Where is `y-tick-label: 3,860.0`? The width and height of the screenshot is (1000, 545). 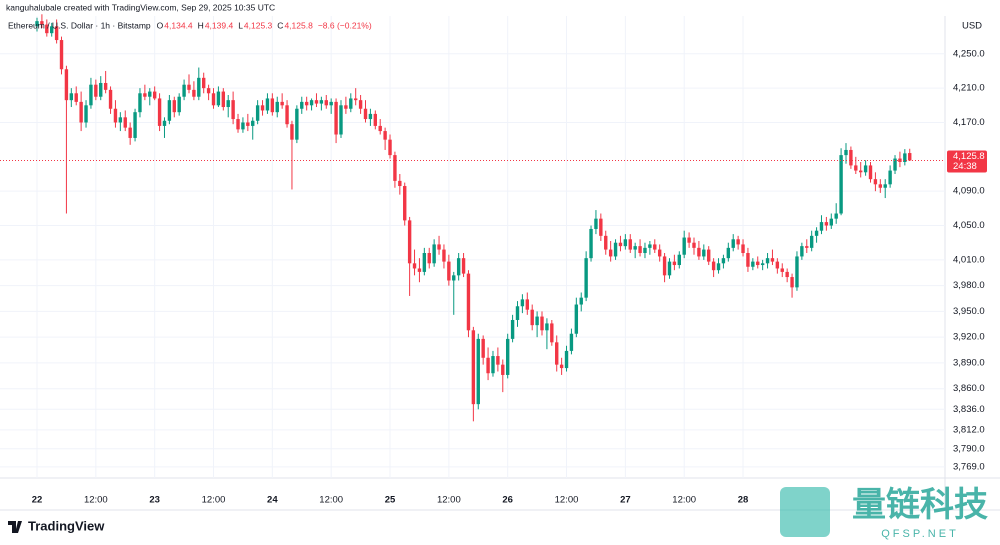
y-tick-label: 3,860.0 is located at coordinates (969, 388).